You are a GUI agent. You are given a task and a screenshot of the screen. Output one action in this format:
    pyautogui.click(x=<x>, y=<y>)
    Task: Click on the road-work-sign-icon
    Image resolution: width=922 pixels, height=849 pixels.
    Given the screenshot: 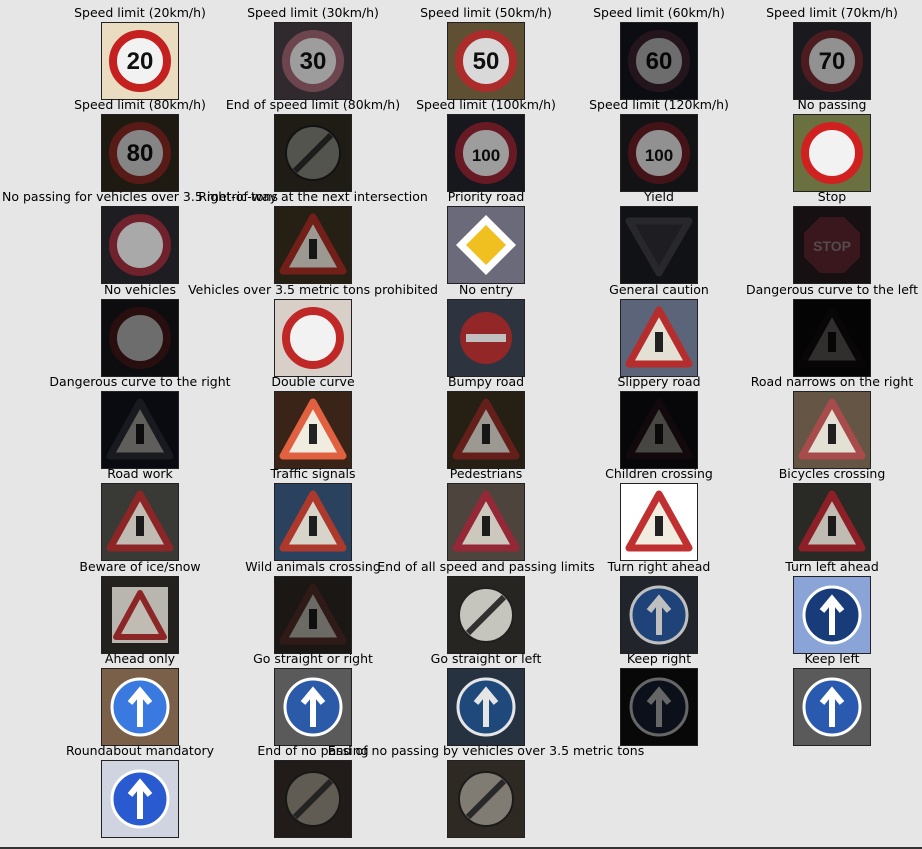 What is the action you would take?
    pyautogui.click(x=140, y=522)
    